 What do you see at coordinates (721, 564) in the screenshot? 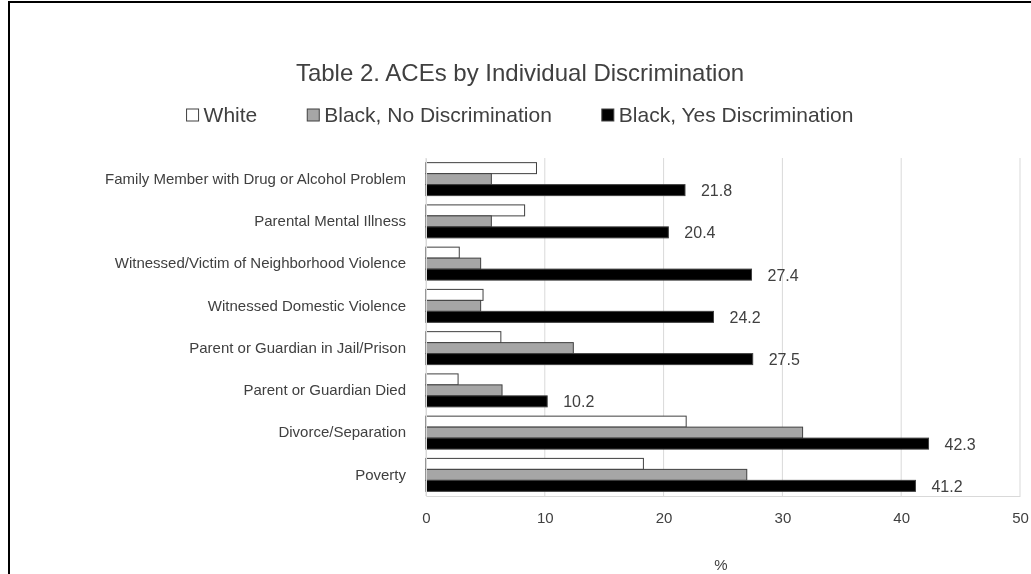
I see `x-axis-title: %` at bounding box center [721, 564].